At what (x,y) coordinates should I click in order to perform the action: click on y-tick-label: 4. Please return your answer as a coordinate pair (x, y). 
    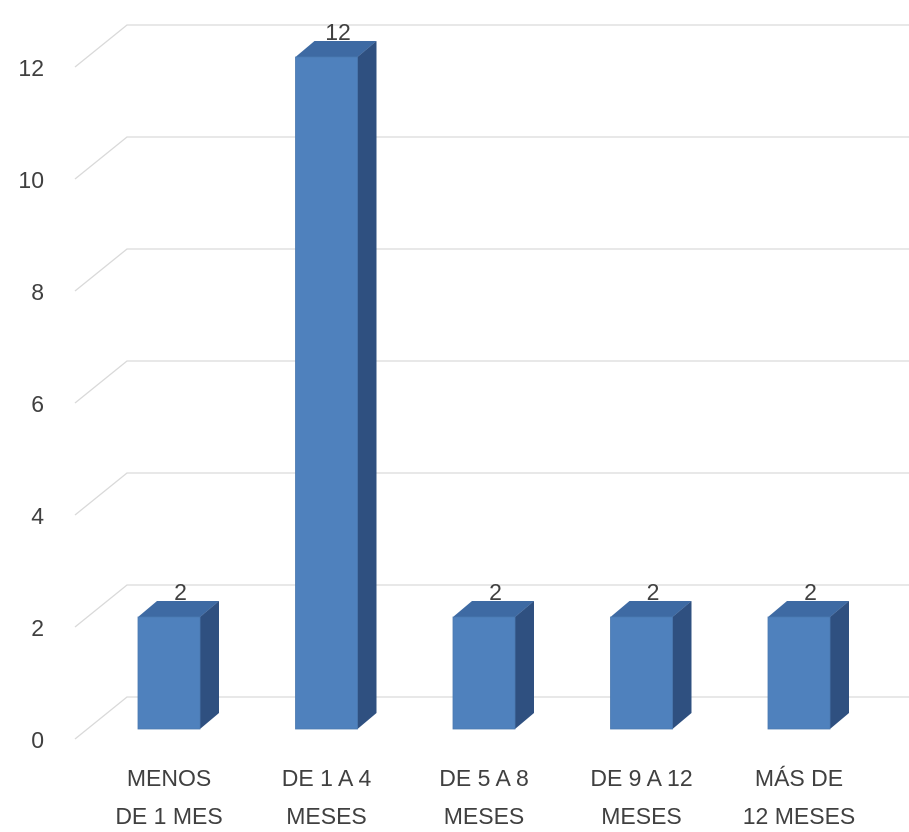
    Looking at the image, I should click on (37, 516).